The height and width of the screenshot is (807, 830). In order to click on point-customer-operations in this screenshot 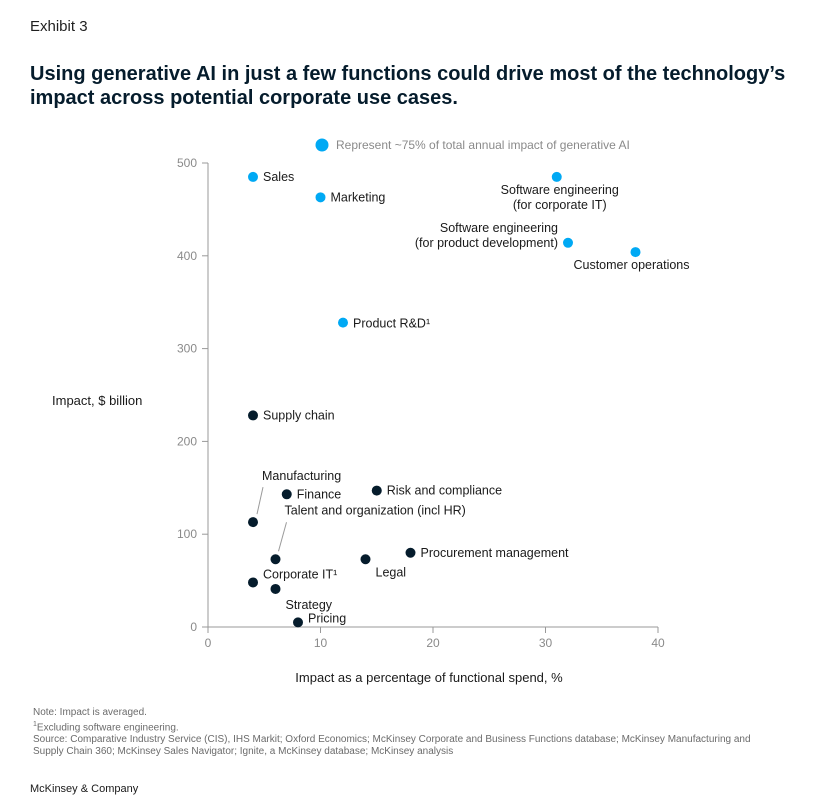, I will do `click(635, 252)`.